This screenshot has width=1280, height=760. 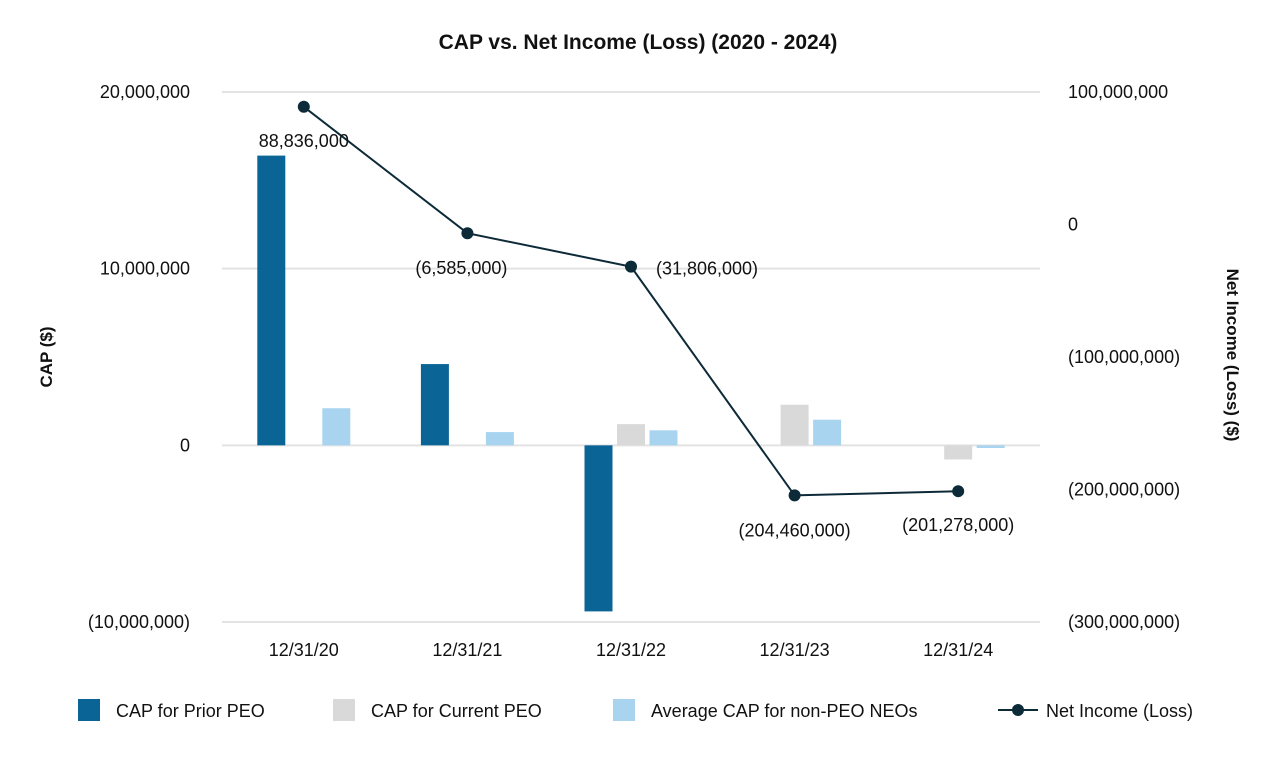 I want to click on legend-label: Net Income (Loss), so click(x=1119, y=711).